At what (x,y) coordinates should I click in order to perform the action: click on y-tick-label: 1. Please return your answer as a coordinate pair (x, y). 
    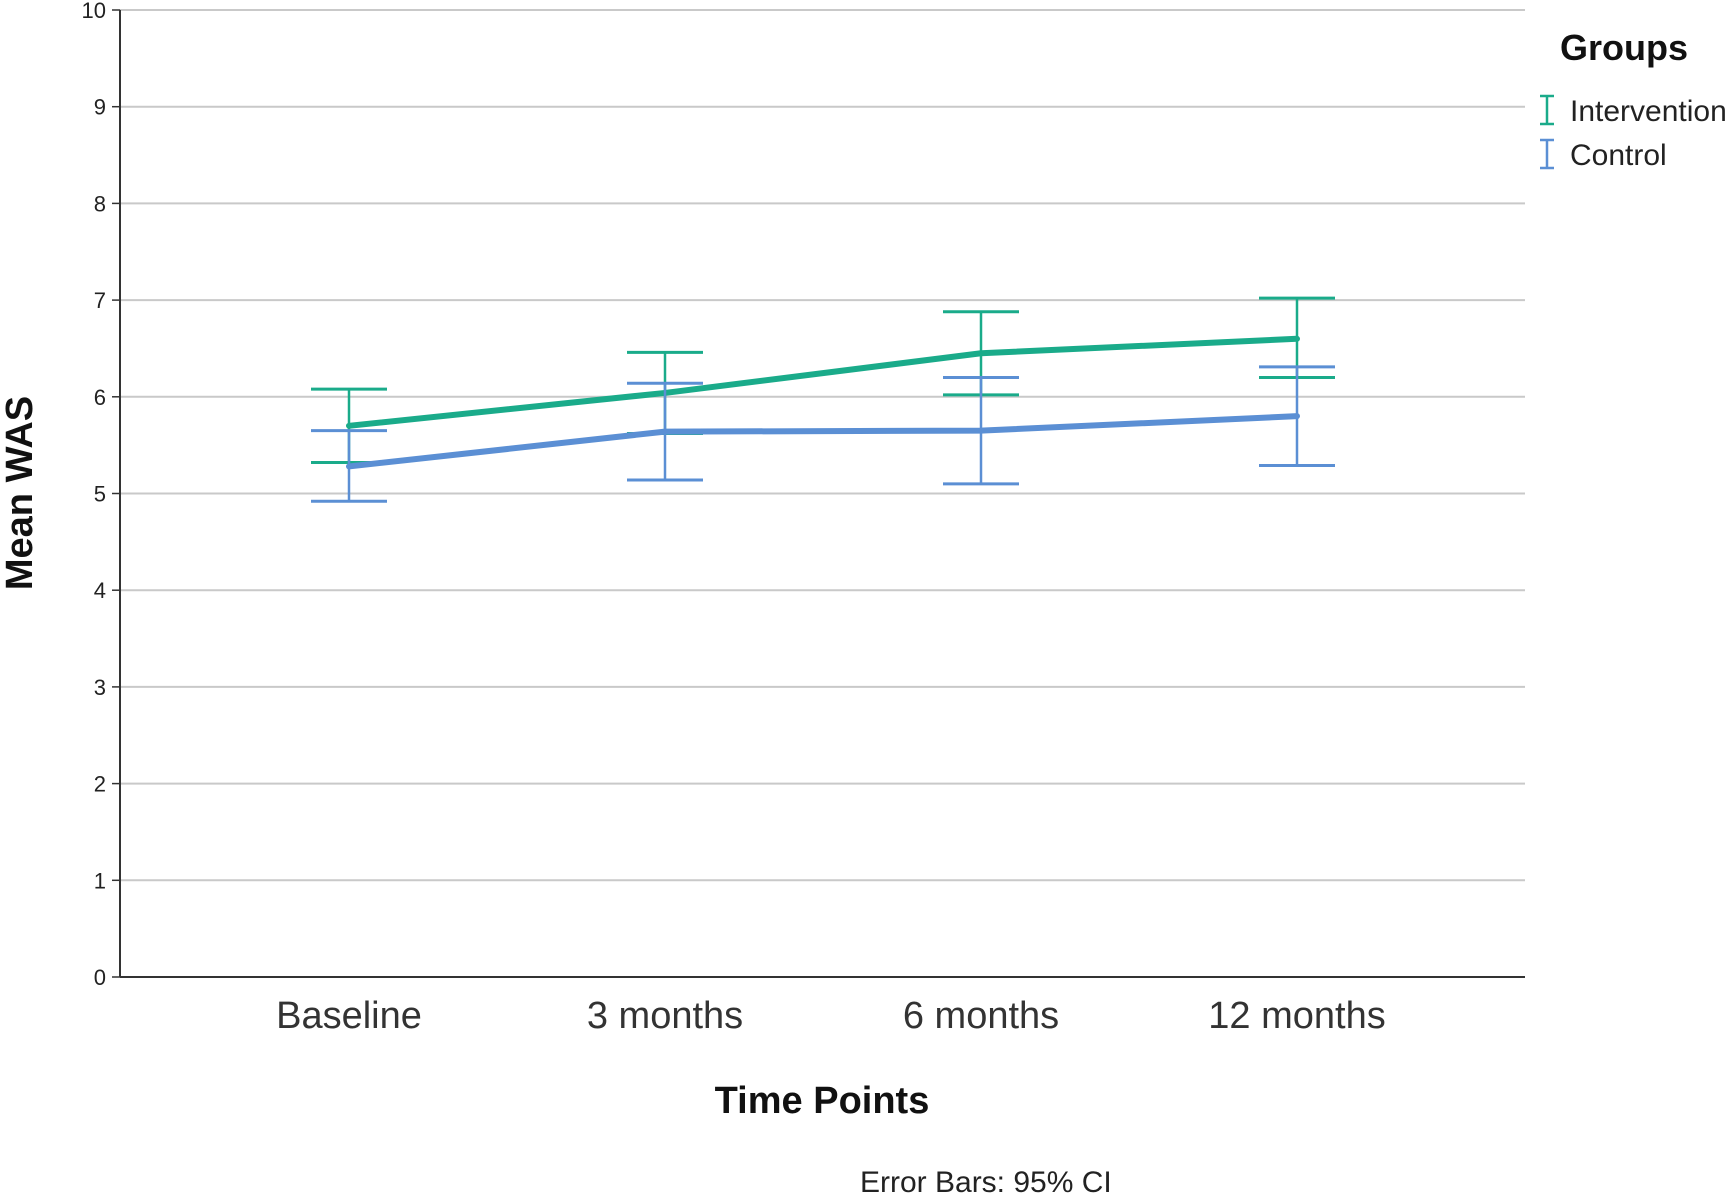
    Looking at the image, I should click on (100, 880).